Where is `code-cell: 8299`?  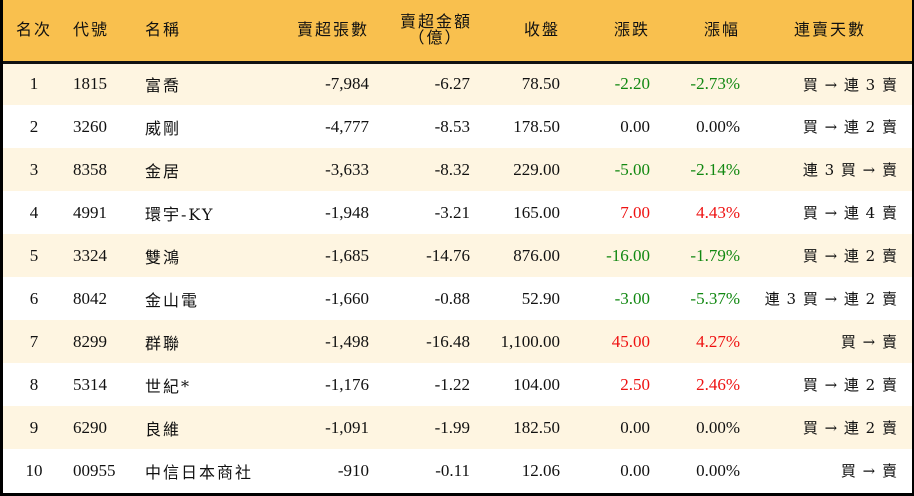 code-cell: 8299 is located at coordinates (90, 341).